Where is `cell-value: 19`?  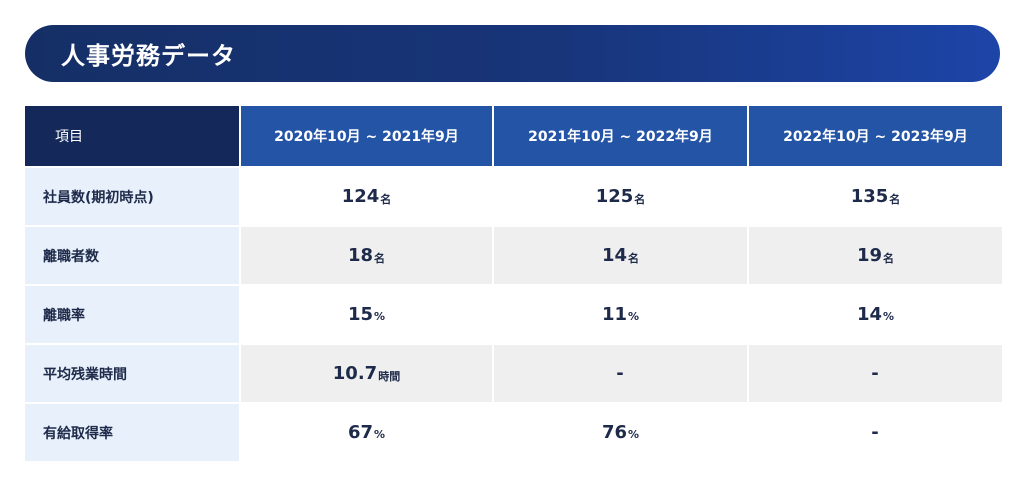
cell-value: 19 is located at coordinates (869, 255).